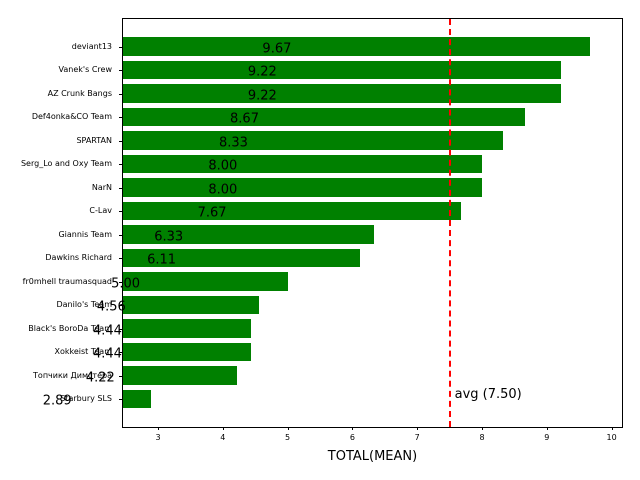 The image size is (640, 480). Describe the element at coordinates (488, 394) in the screenshot. I see `average-label: avg (7.50)` at that location.